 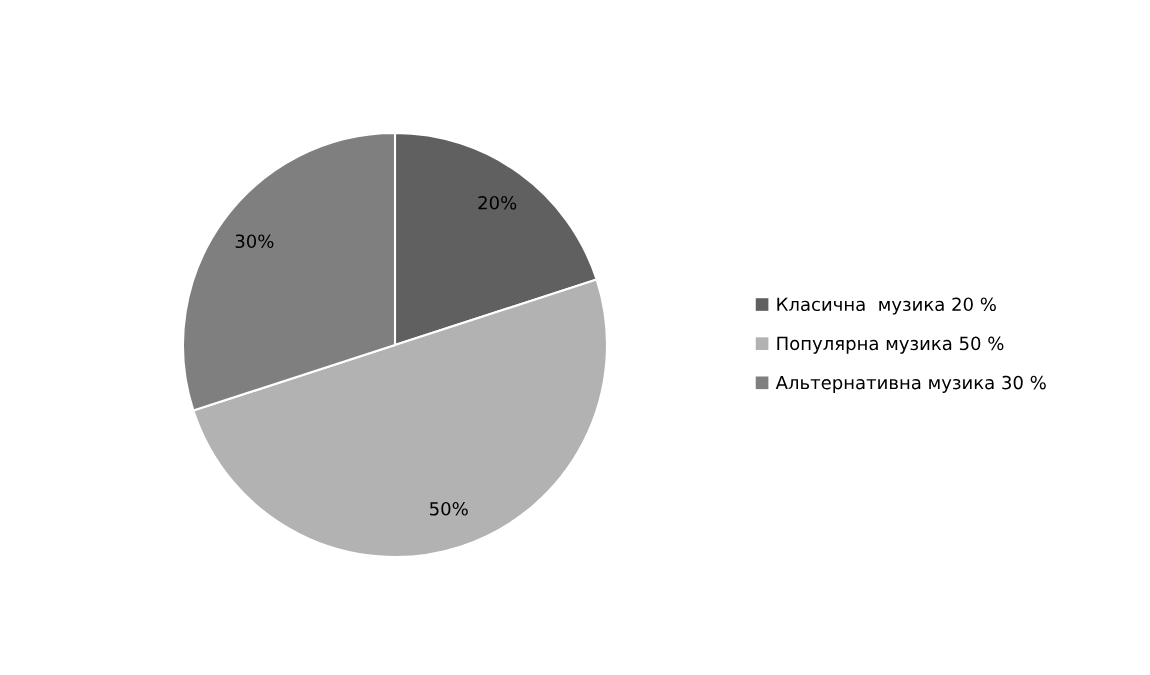 What do you see at coordinates (890, 345) in the screenshot?
I see `legend-label: Популярна музика 50 %` at bounding box center [890, 345].